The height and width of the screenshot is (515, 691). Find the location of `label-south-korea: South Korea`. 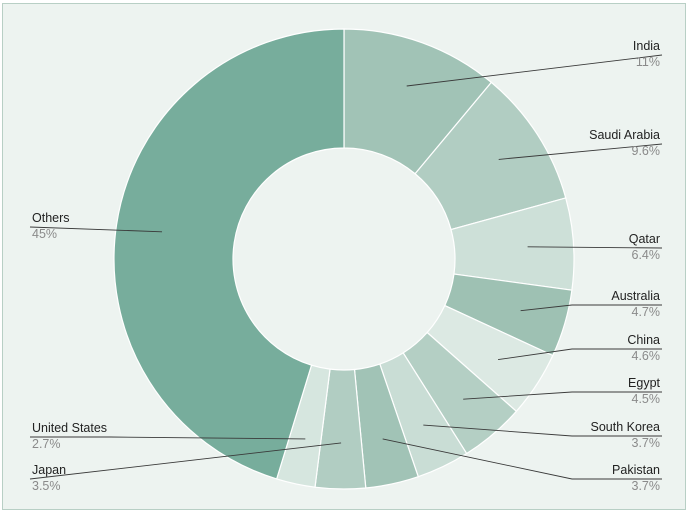

label-south-korea: South Korea is located at coordinates (626, 427).